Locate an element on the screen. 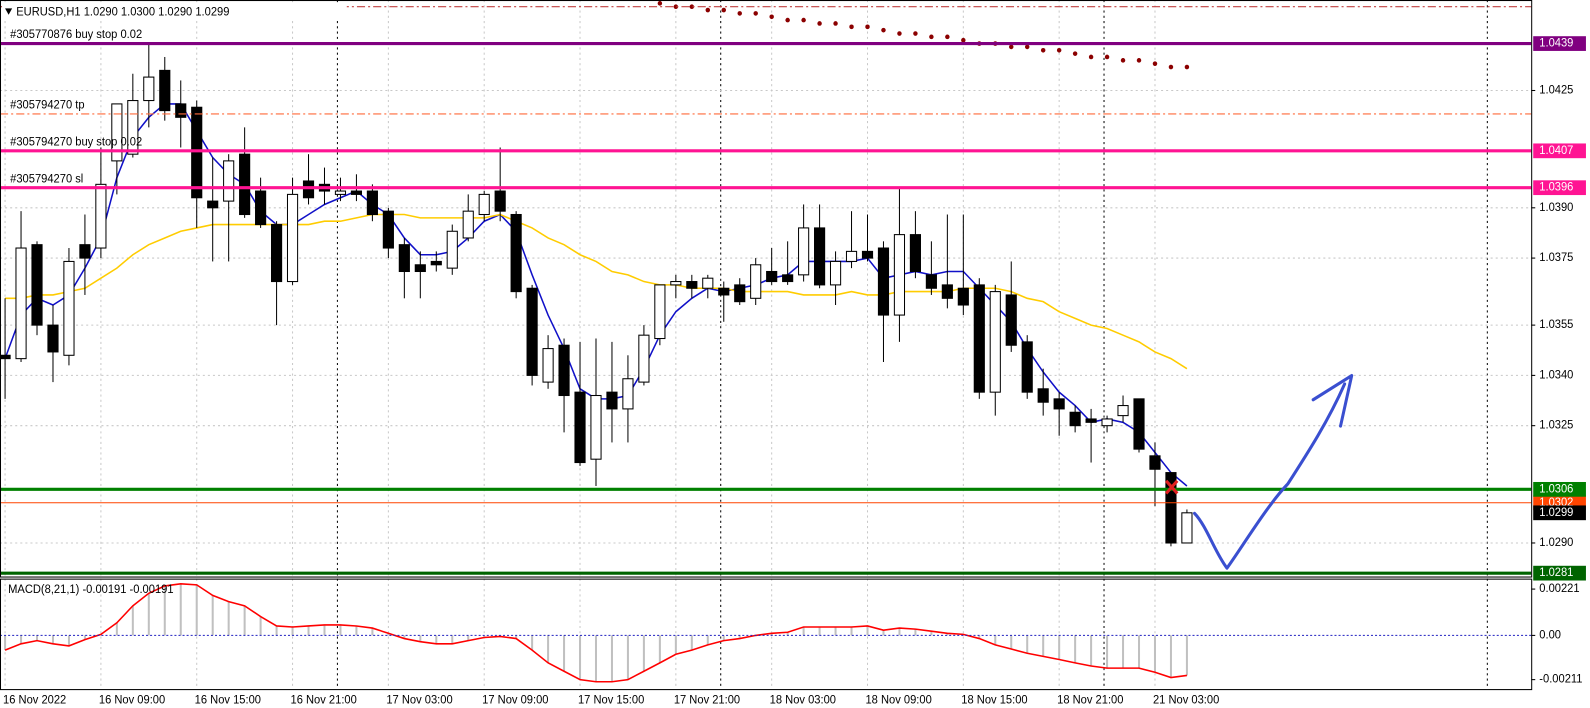 The width and height of the screenshot is (1590, 708). macd-tick-label: -0.00211 is located at coordinates (1560, 680).